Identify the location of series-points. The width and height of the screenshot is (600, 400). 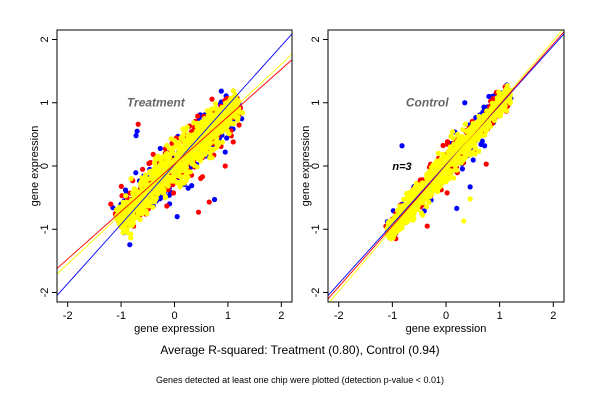
(179, 164).